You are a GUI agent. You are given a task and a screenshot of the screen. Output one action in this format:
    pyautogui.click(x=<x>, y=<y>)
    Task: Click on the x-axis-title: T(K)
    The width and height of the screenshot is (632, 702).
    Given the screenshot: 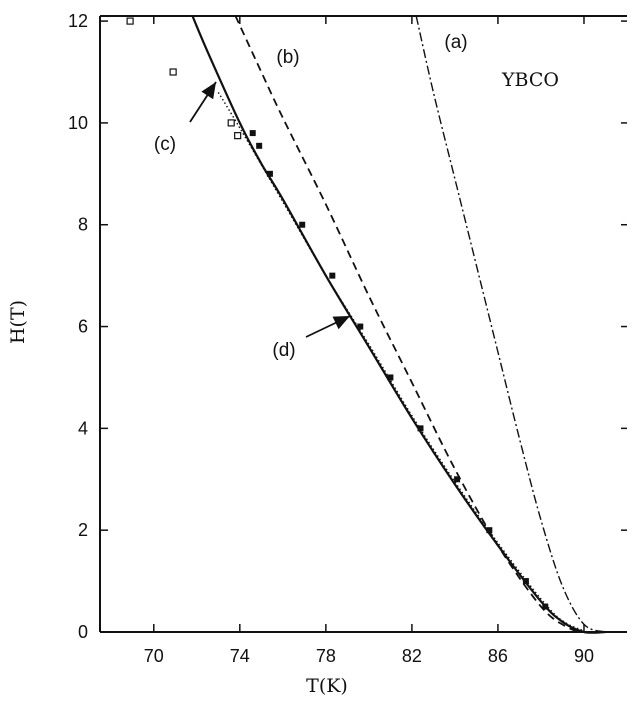 What is the action you would take?
    pyautogui.click(x=327, y=686)
    